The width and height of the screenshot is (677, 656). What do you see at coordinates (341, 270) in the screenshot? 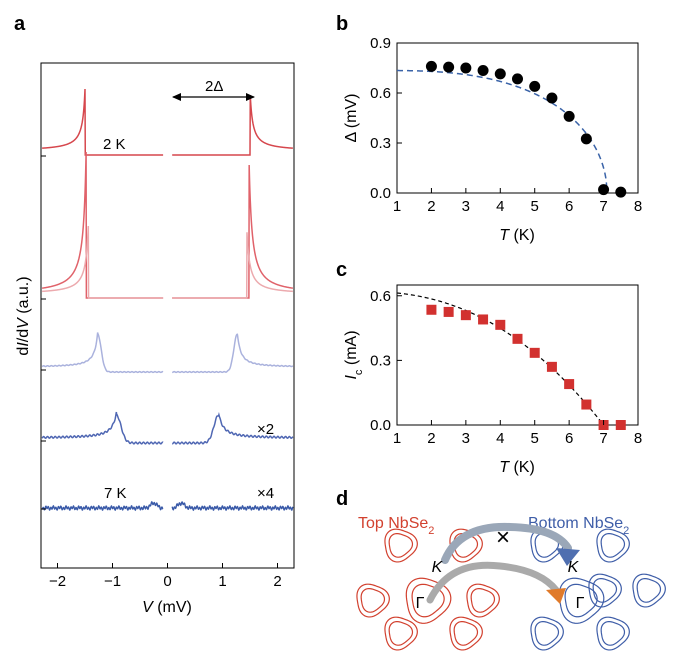
I see `panel-c-letter: c` at bounding box center [341, 270].